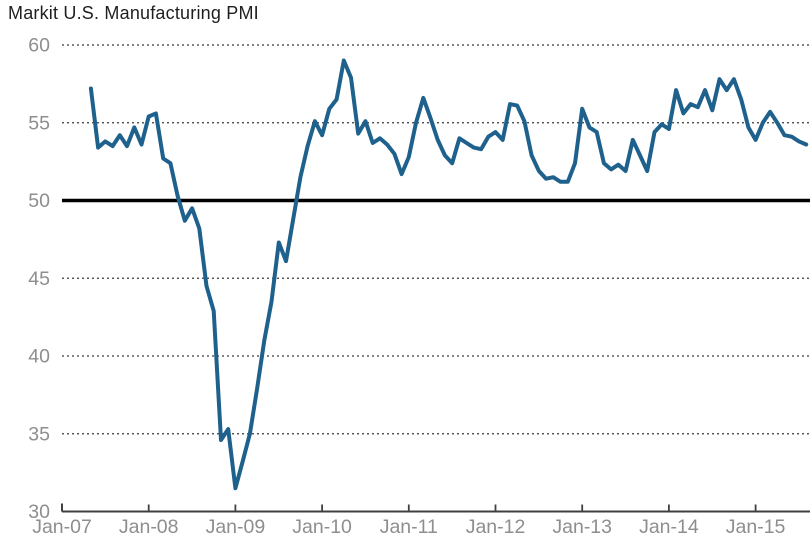 The image size is (812, 554). I want to click on y-tick-label: 35, so click(39, 434).